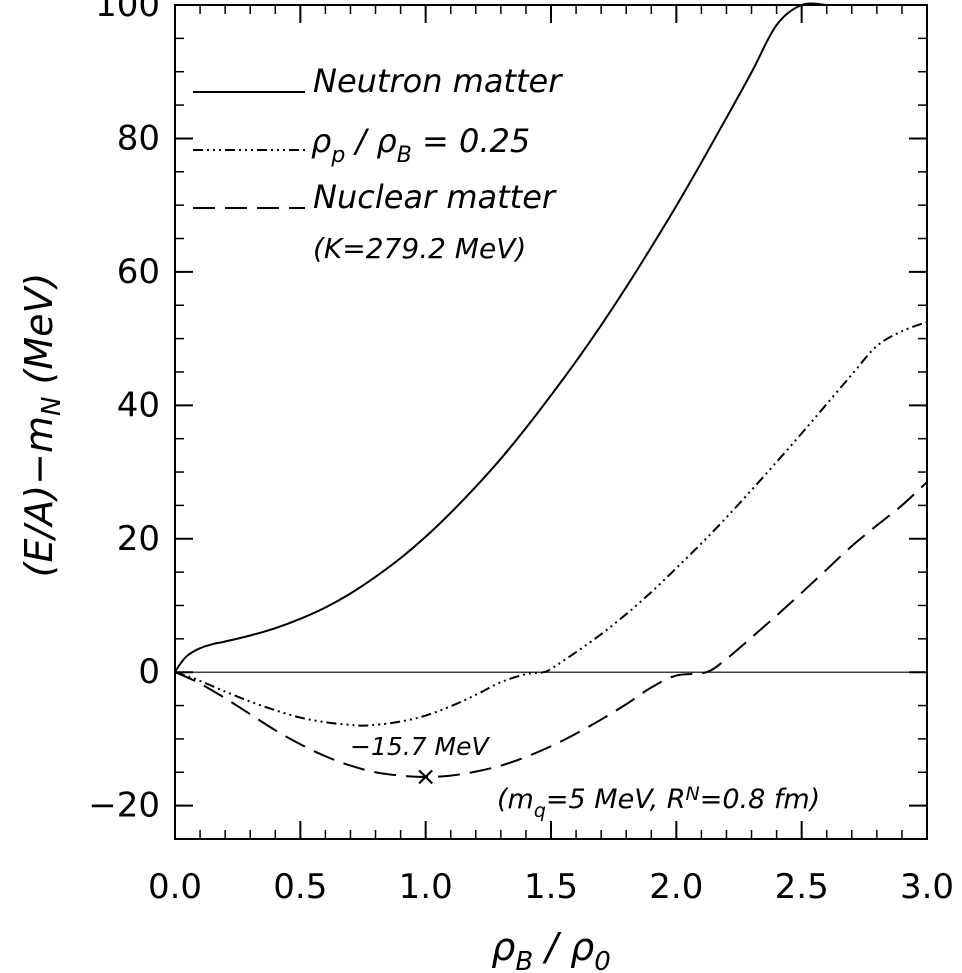 The width and height of the screenshot is (962, 973). Describe the element at coordinates (426, 777) in the screenshot. I see `minimum-marker: ×` at that location.